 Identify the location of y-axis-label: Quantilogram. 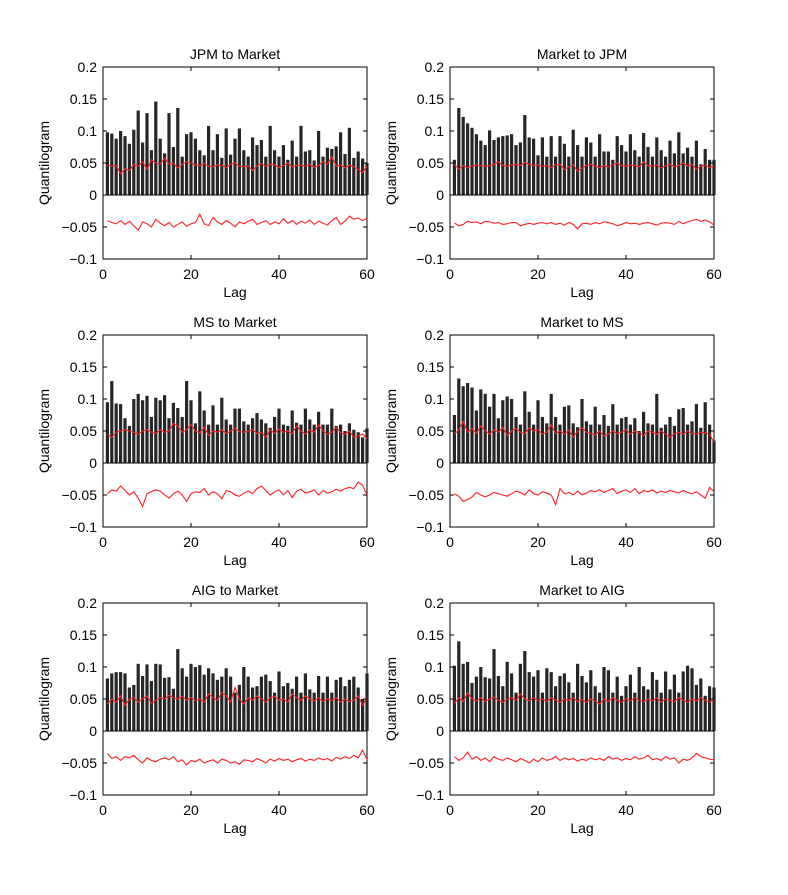
(44, 163).